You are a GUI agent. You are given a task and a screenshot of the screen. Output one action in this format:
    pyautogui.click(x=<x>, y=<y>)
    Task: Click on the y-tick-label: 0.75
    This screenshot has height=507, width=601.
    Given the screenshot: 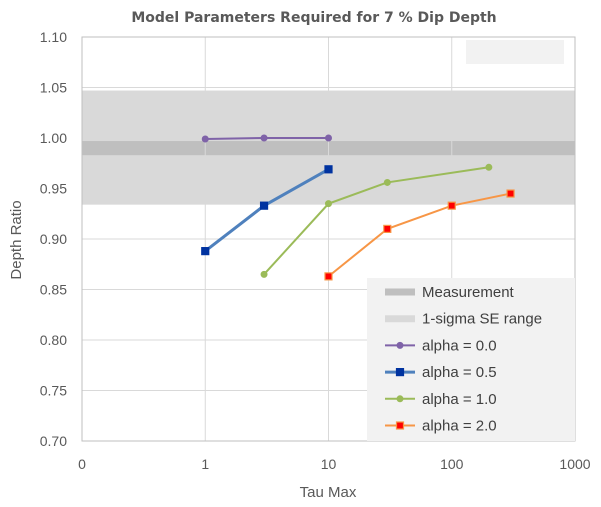 What is the action you would take?
    pyautogui.click(x=53, y=391)
    